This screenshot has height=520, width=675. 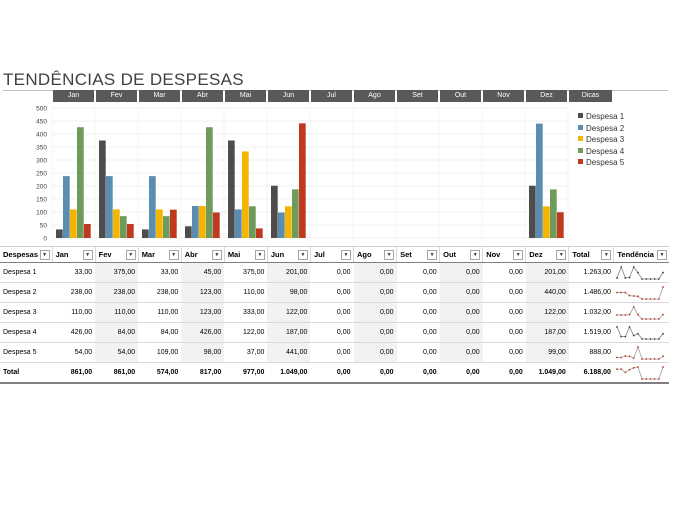 What do you see at coordinates (289, 352) in the screenshot?
I see `table-cell: 441,00` at bounding box center [289, 352].